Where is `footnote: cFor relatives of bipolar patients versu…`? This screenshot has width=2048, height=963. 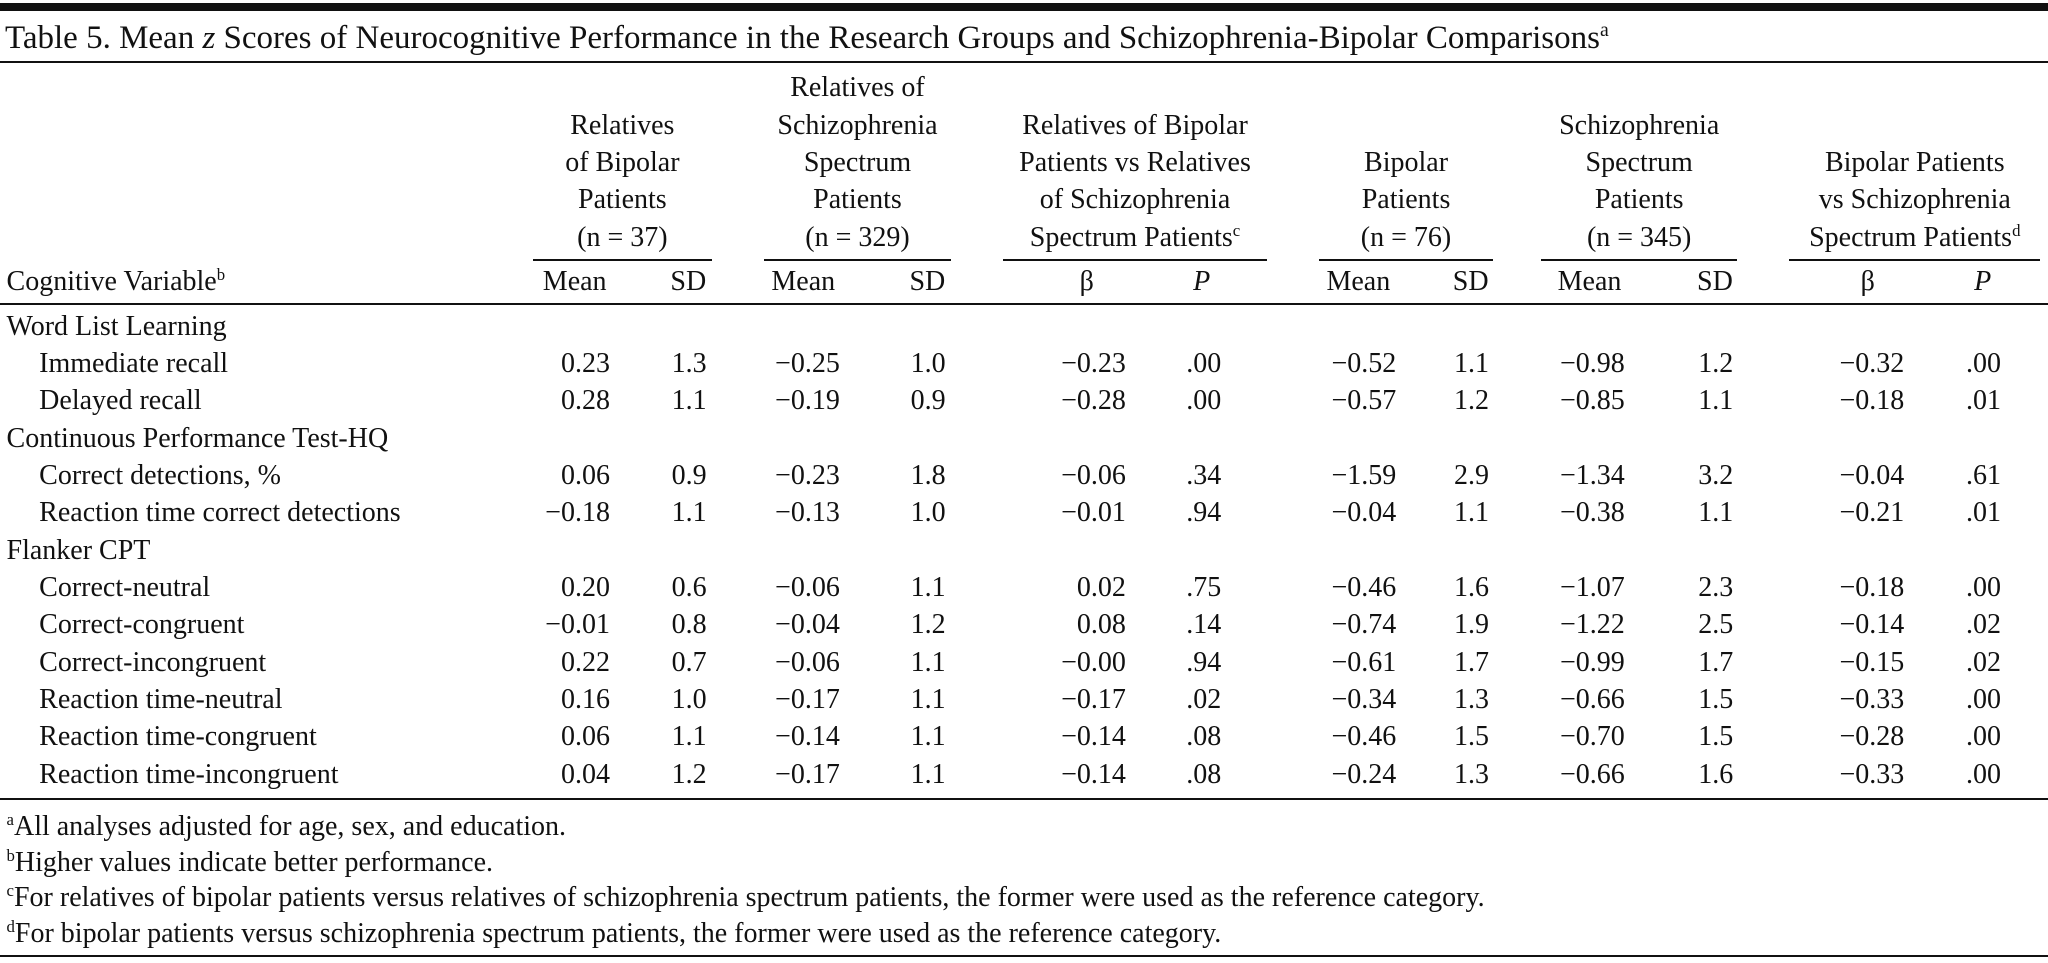 footnote: cFor relatives of bipolar patients versu… is located at coordinates (745, 896).